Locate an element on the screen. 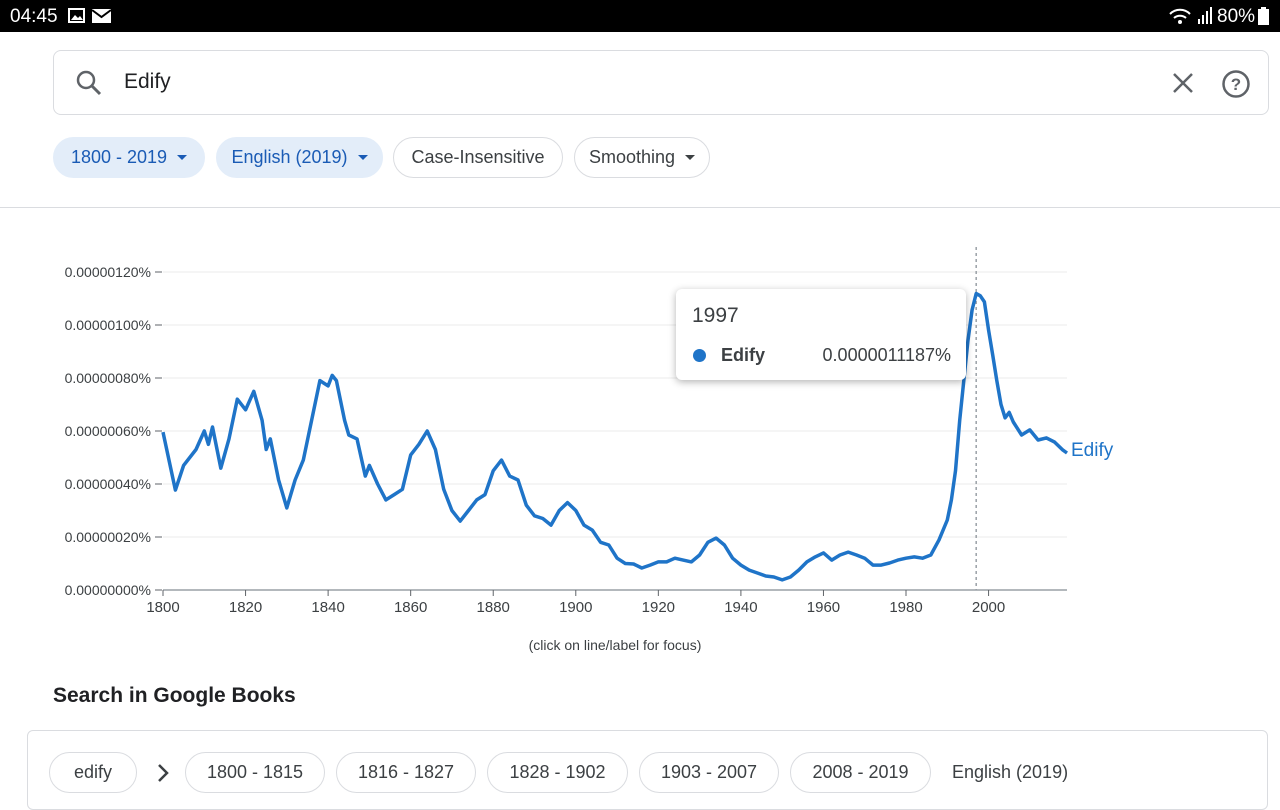 The height and width of the screenshot is (810, 1280). chip-label: 1800 - 2019 is located at coordinates (119, 157).